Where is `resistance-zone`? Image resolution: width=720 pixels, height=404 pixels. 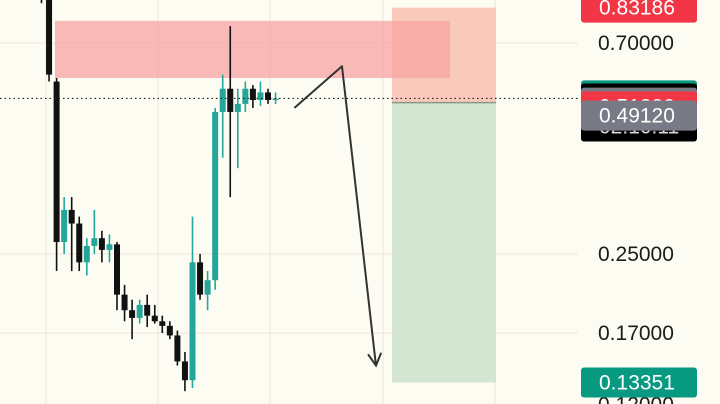 resistance-zone is located at coordinates (252, 49).